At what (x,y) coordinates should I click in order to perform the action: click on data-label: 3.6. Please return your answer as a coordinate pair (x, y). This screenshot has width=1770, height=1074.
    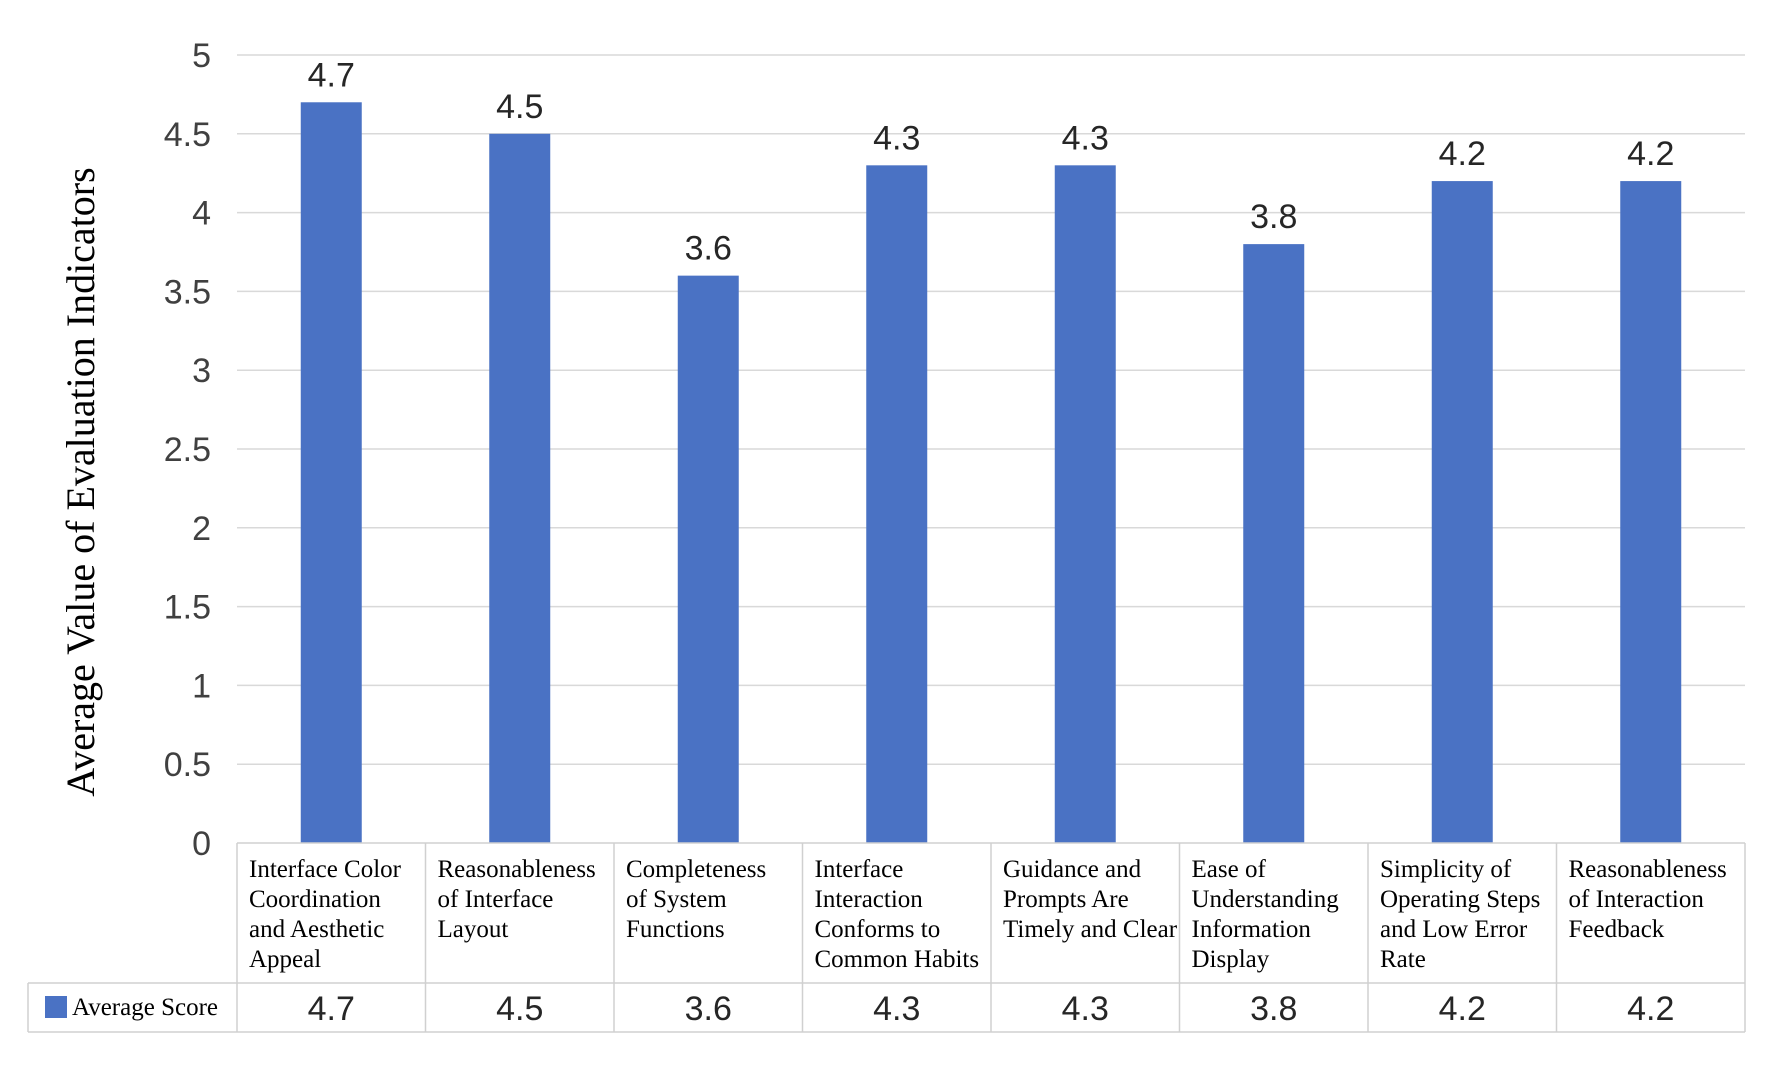
    Looking at the image, I should click on (708, 249).